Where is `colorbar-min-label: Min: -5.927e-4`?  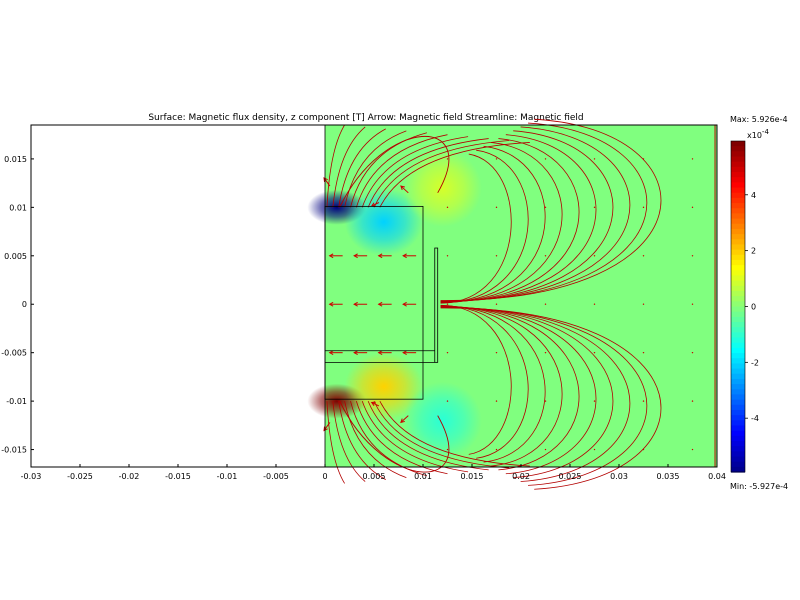 colorbar-min-label: Min: -5.927e-4 is located at coordinates (759, 486).